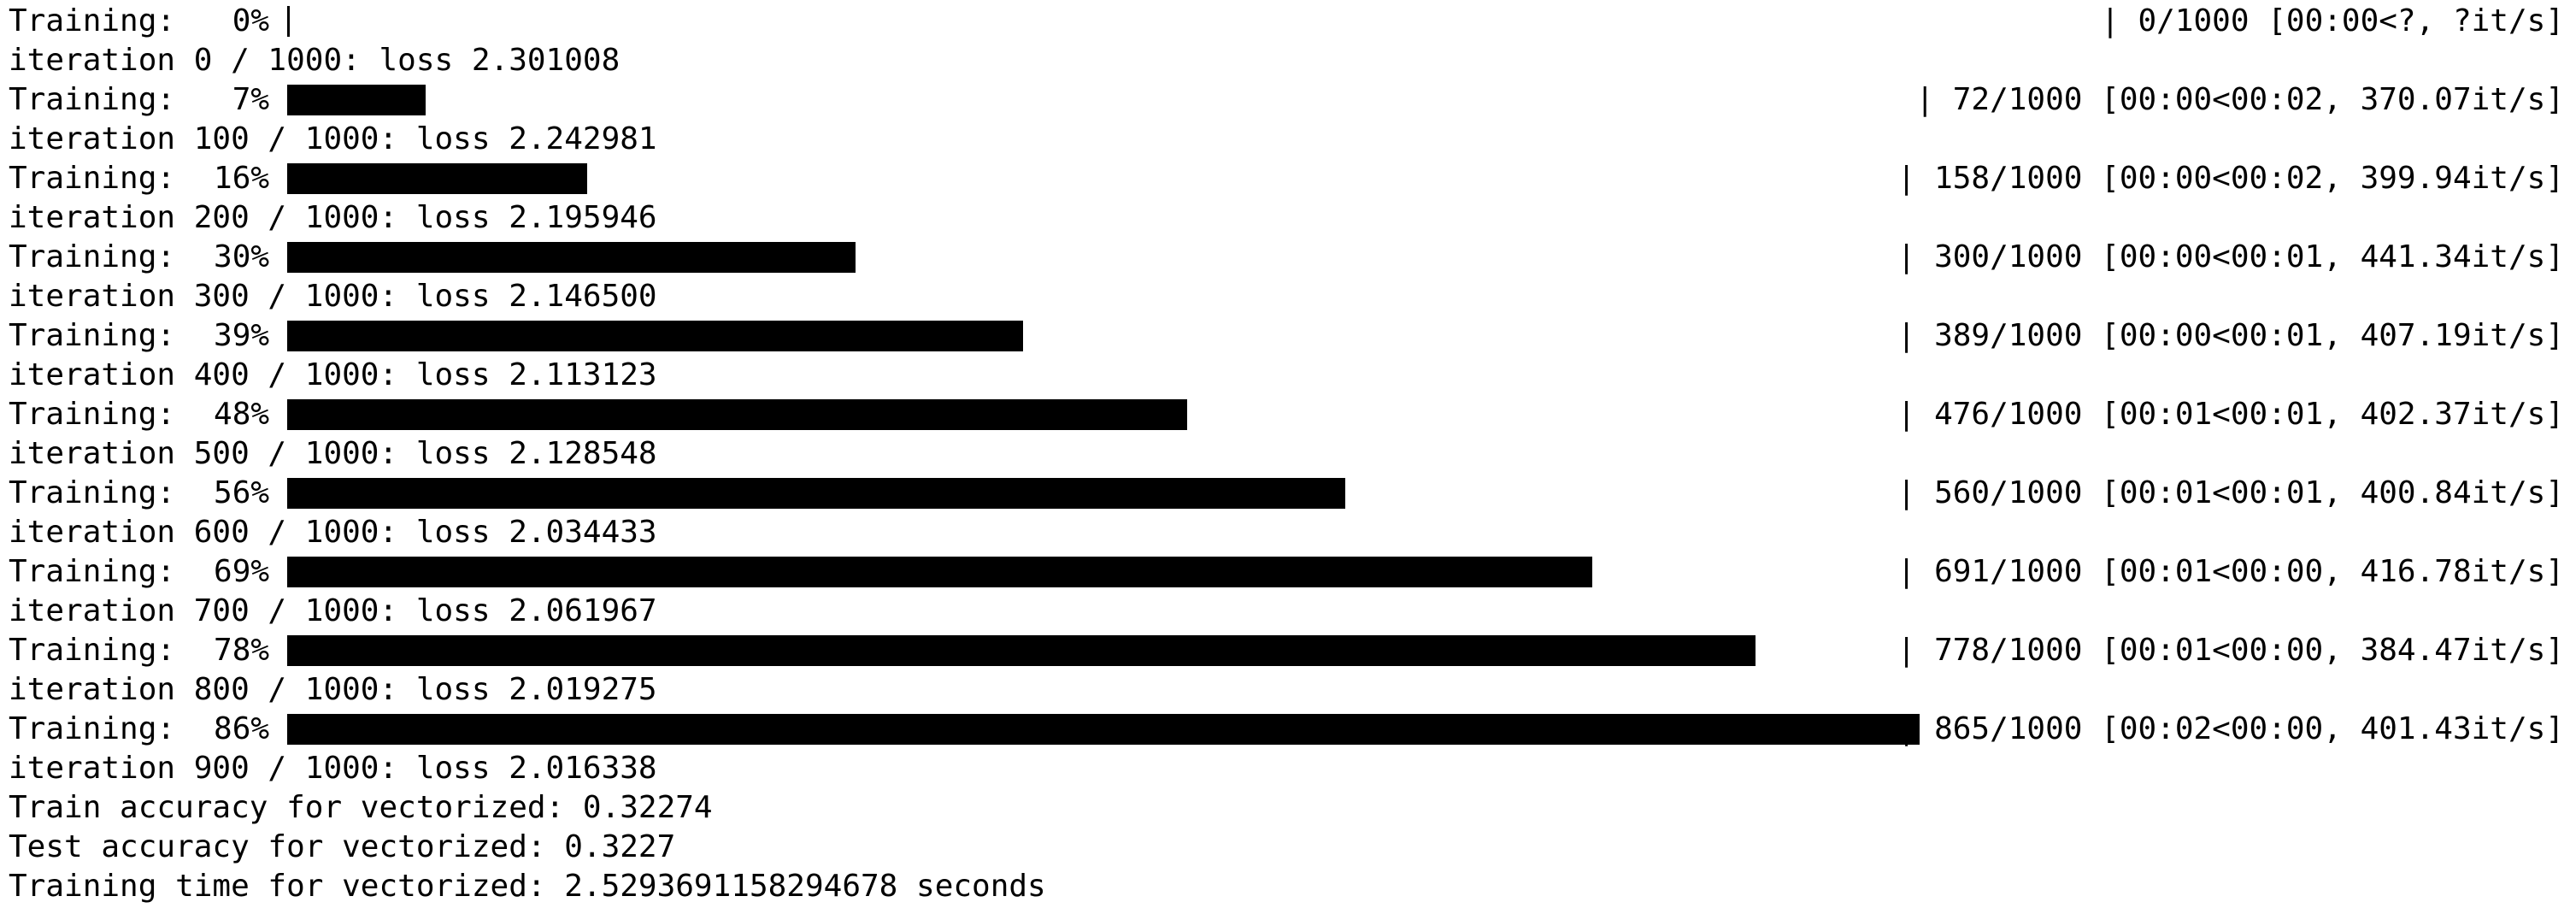 This screenshot has width=2576, height=908. What do you see at coordinates (2332, 256) in the screenshot?
I see `progress-timing: [00:00<00:01, 441.34it/s]` at bounding box center [2332, 256].